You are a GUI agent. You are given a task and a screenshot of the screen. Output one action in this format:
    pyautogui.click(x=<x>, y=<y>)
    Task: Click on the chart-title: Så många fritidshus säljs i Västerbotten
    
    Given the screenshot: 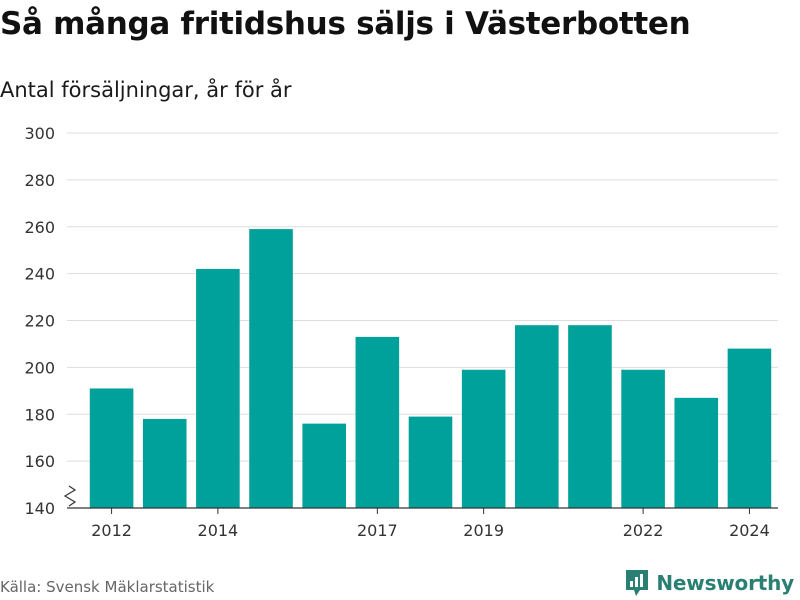 What is the action you would take?
    pyautogui.click(x=345, y=24)
    